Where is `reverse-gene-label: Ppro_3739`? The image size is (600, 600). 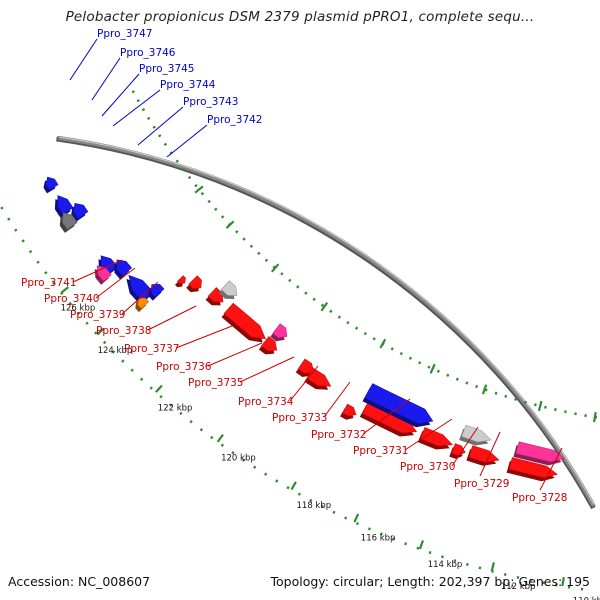
reverse-gene-label: Ppro_3739 is located at coordinates (97, 315).